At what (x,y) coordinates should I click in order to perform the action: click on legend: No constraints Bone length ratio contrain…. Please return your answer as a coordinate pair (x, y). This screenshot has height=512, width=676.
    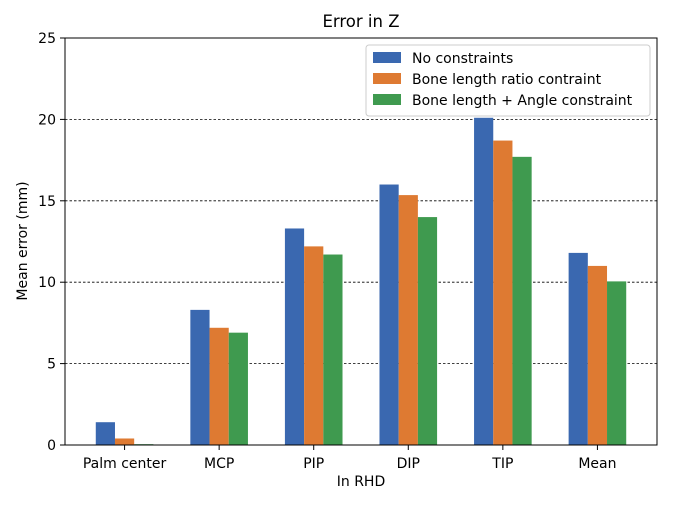
    Looking at the image, I should click on (508, 80).